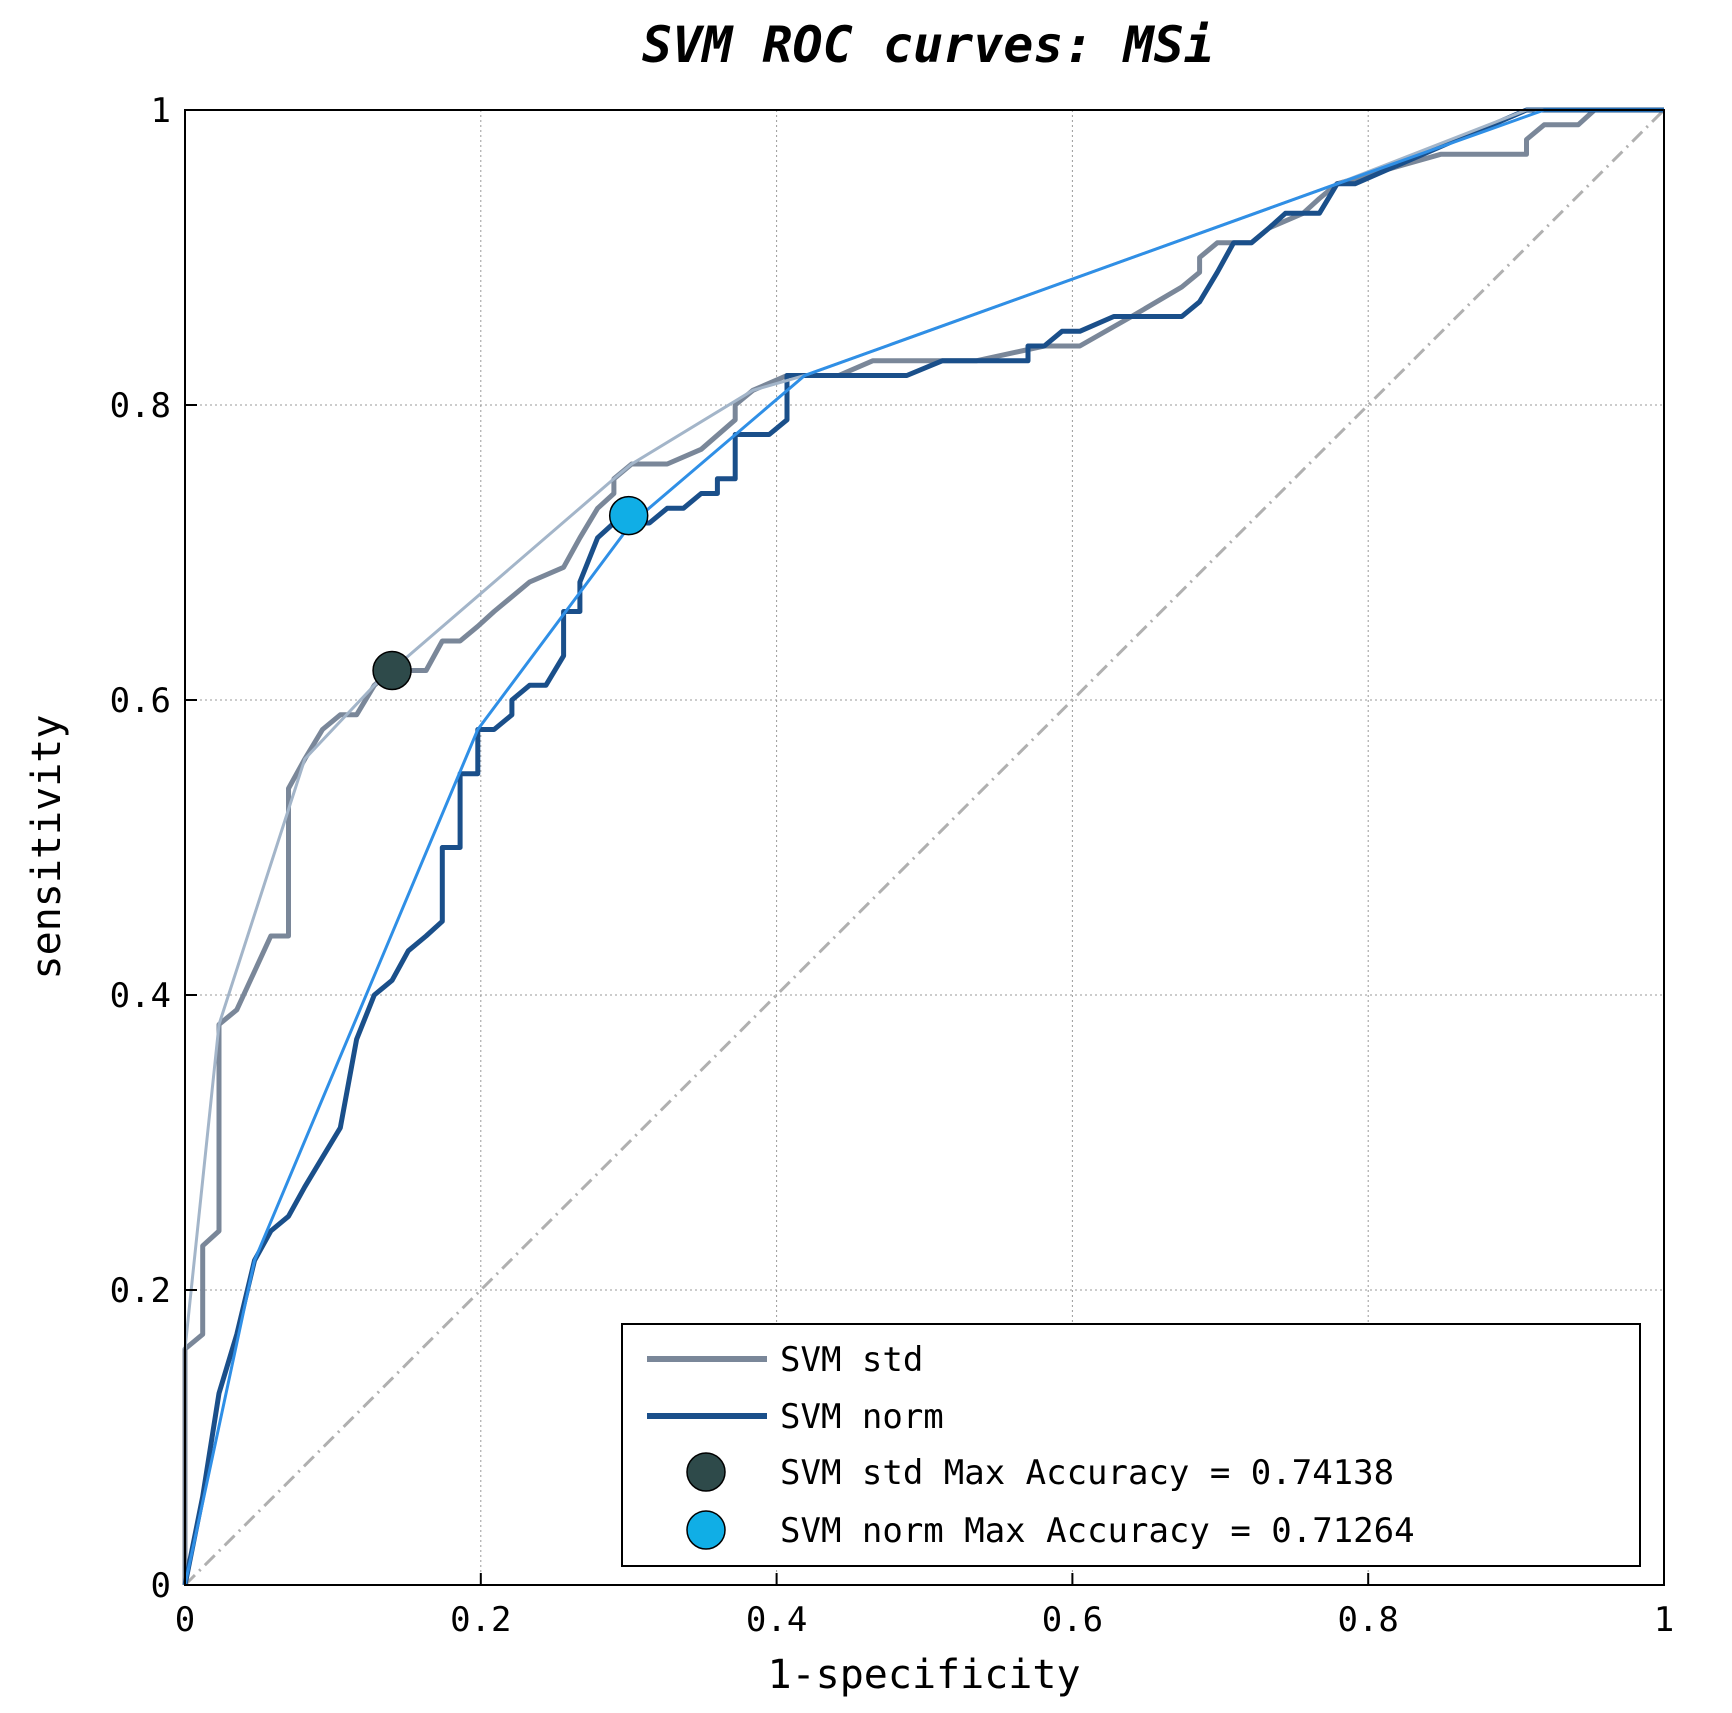  I want to click on legend-label-std-point: SVM std Max Accuracy = 0.74138, so click(1087, 1473).